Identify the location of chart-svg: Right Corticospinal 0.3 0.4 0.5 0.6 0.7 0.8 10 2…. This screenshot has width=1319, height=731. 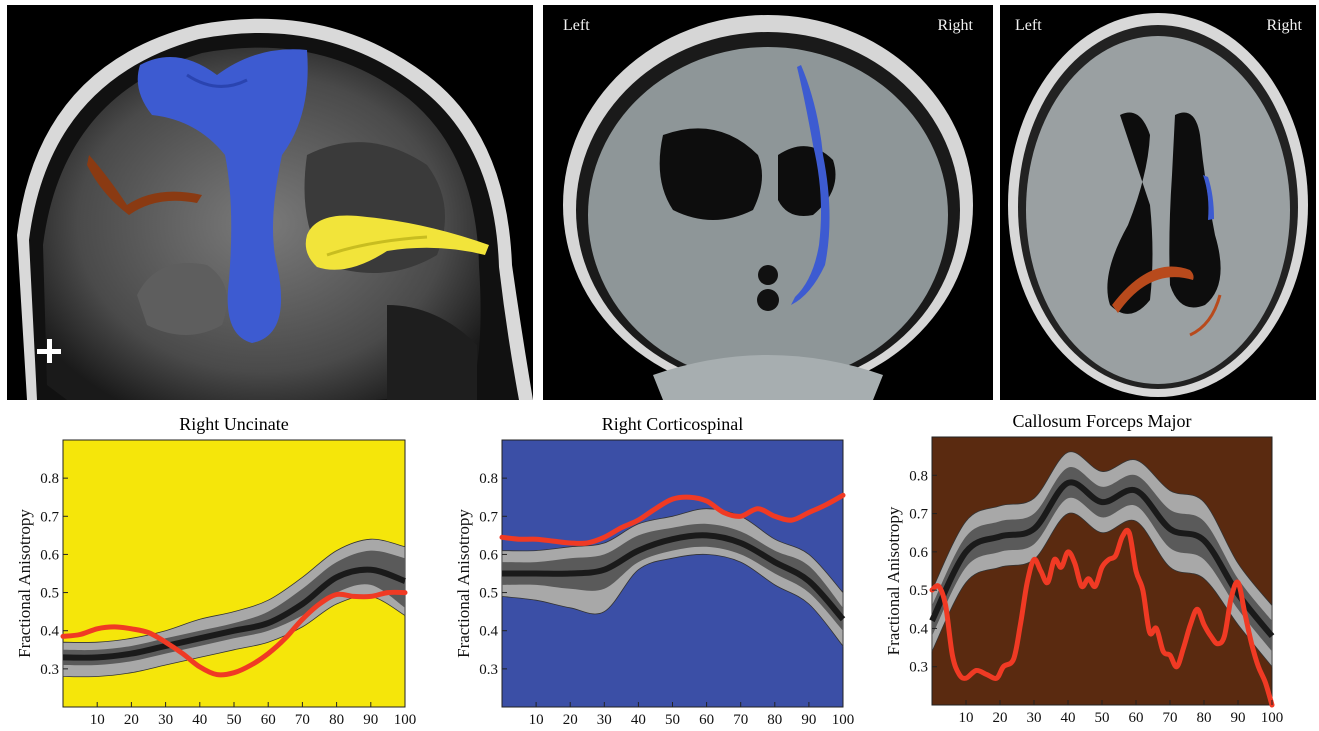
(654, 571).